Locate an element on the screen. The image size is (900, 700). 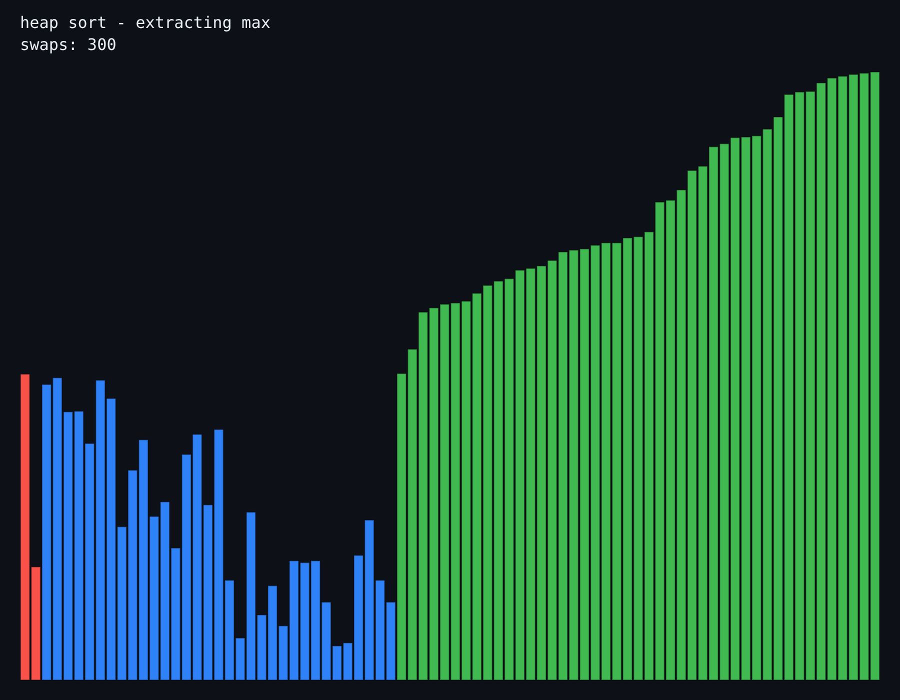
chart-subtitle: swaps: 300 is located at coordinates (68, 44).